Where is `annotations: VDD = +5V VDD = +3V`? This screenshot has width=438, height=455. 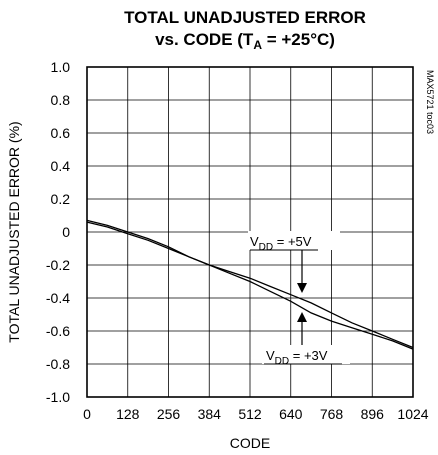 annotations: VDD = +5V VDD = +3V is located at coordinates (299, 299).